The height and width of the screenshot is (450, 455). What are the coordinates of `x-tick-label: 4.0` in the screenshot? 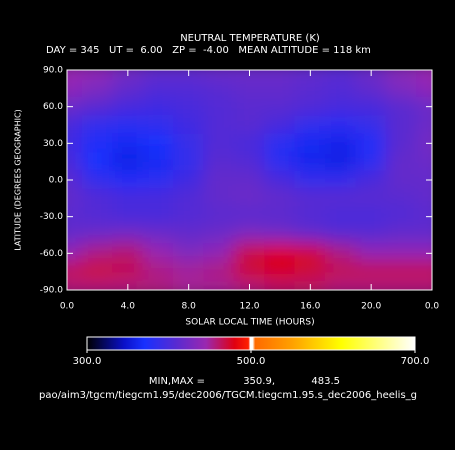 It's located at (128, 307).